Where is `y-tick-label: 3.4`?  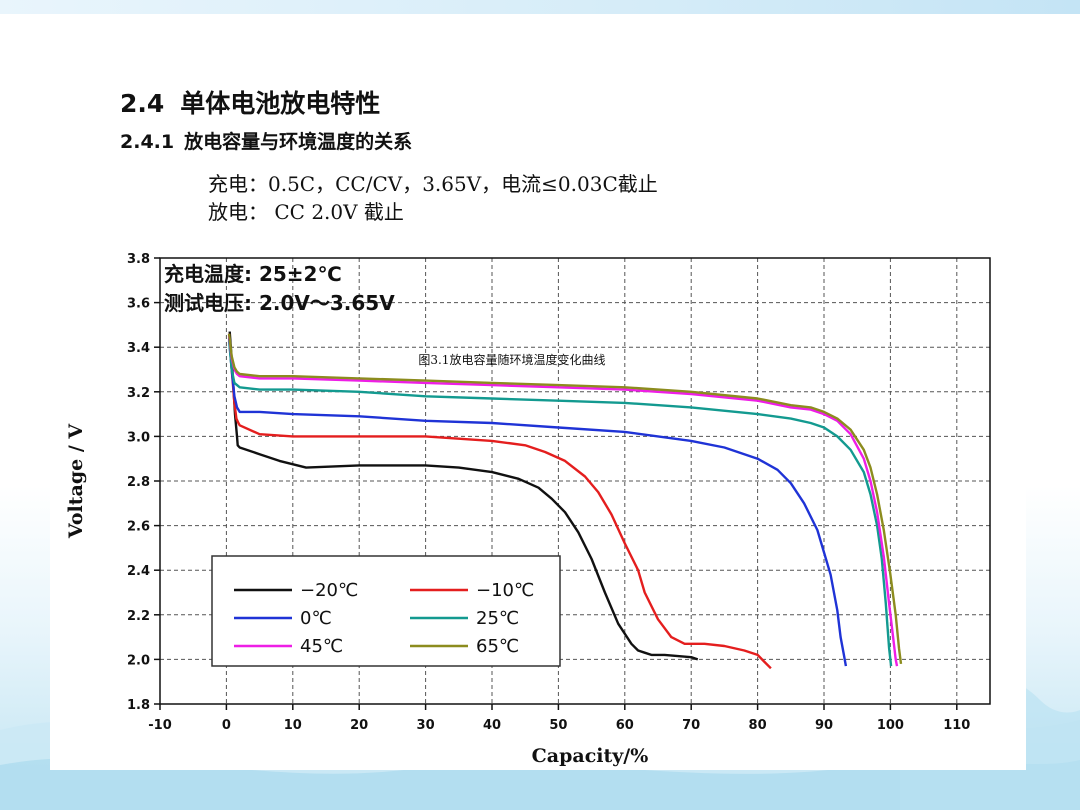 y-tick-label: 3.4 is located at coordinates (138, 348).